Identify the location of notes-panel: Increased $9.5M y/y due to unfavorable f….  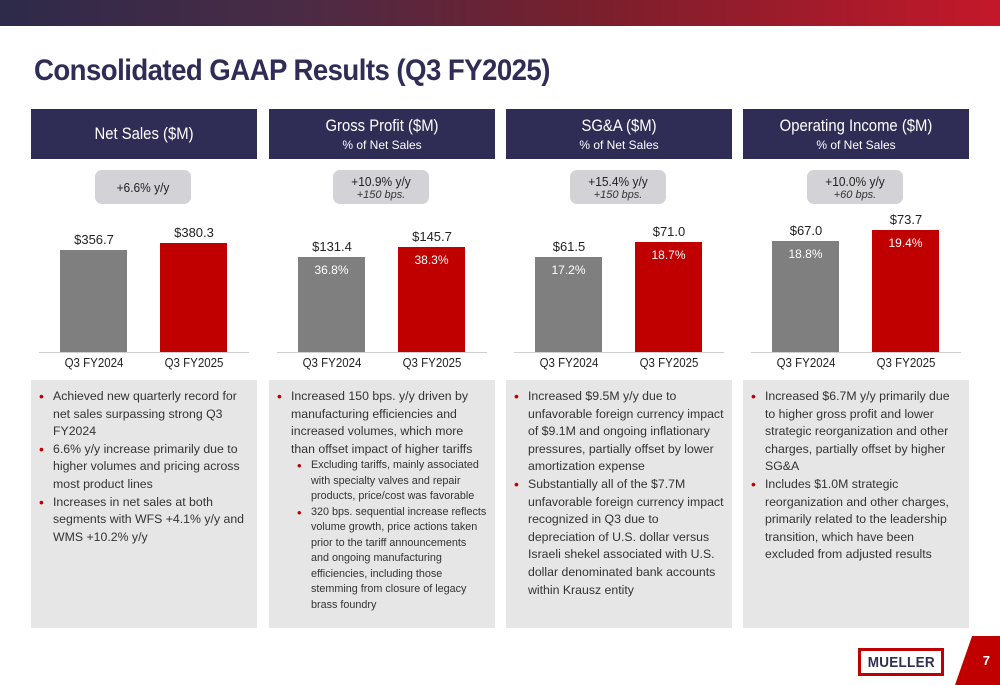
(619, 504).